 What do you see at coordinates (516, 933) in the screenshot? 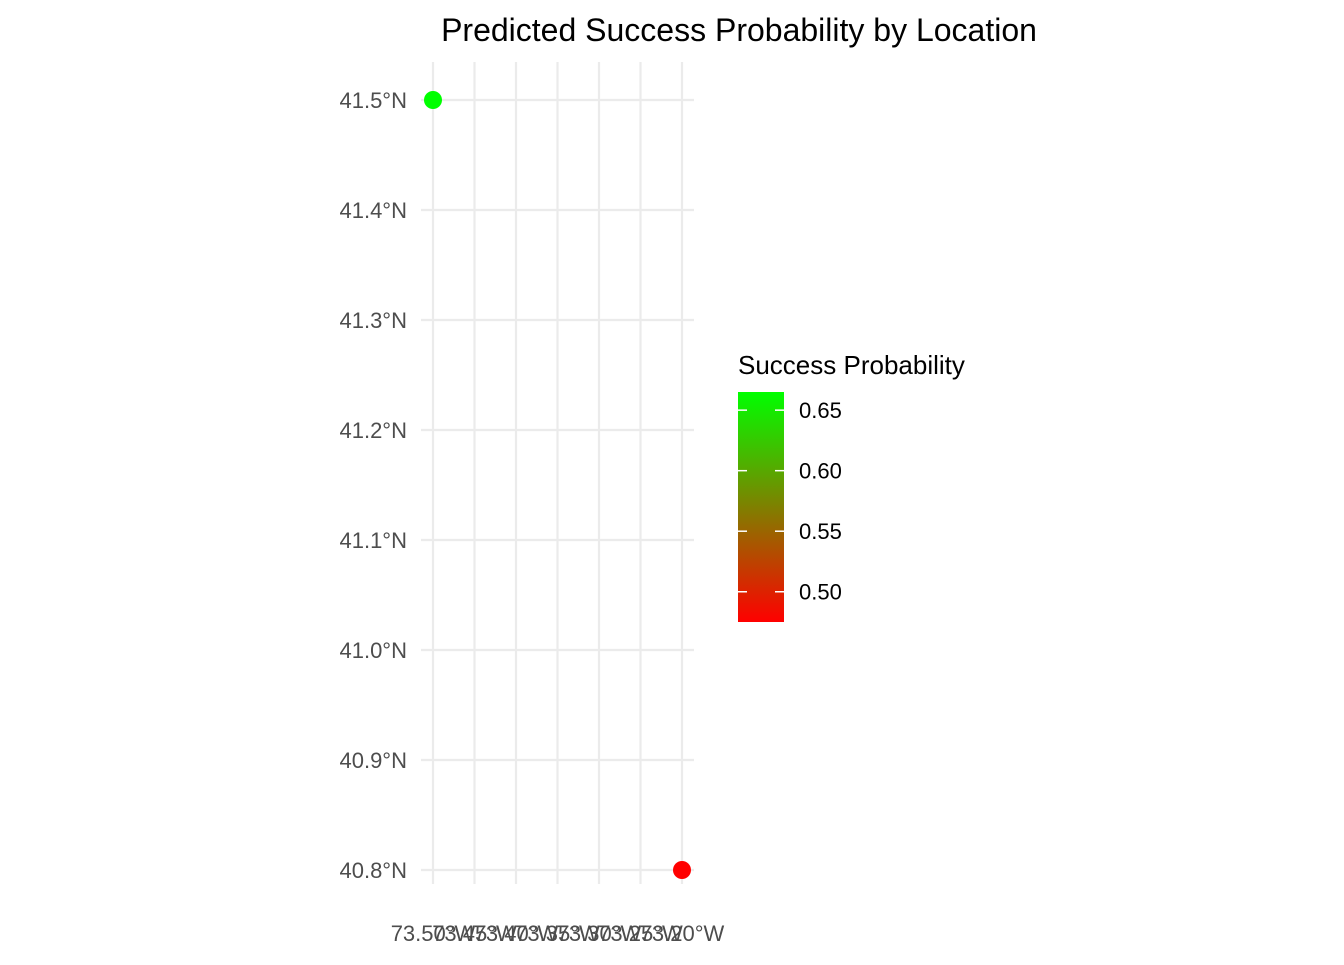
I see `x-tick-label: 73.40°W` at bounding box center [516, 933].